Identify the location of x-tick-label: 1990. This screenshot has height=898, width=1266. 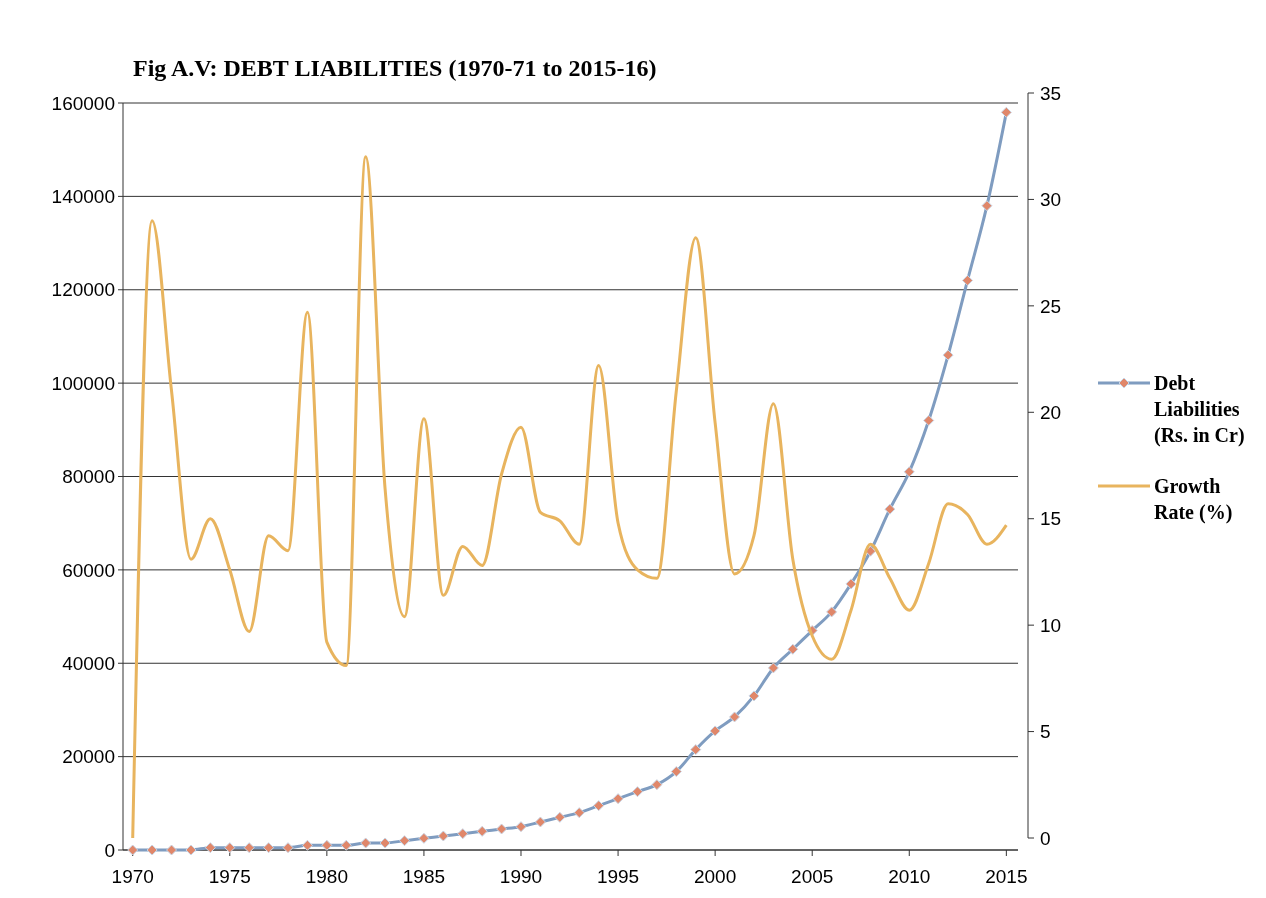
(521, 876).